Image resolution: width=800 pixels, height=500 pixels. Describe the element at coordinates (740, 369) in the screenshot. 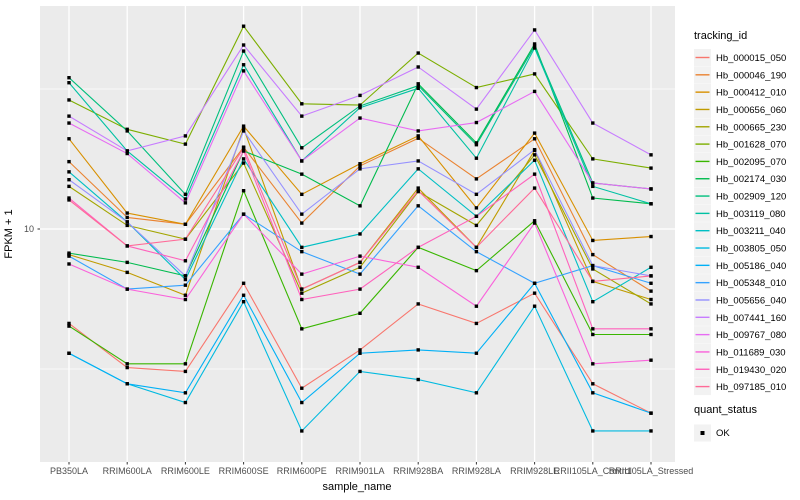

I see `legend-entry-Hb_019430_020: Hb_019430_020` at that location.